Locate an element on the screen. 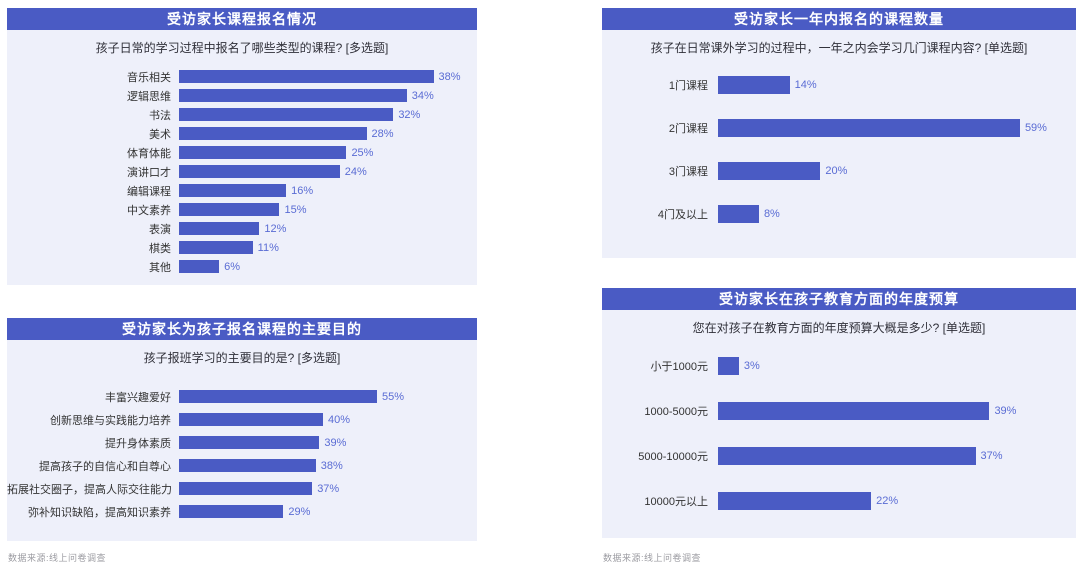  bar-track: 29% is located at coordinates (323, 511).